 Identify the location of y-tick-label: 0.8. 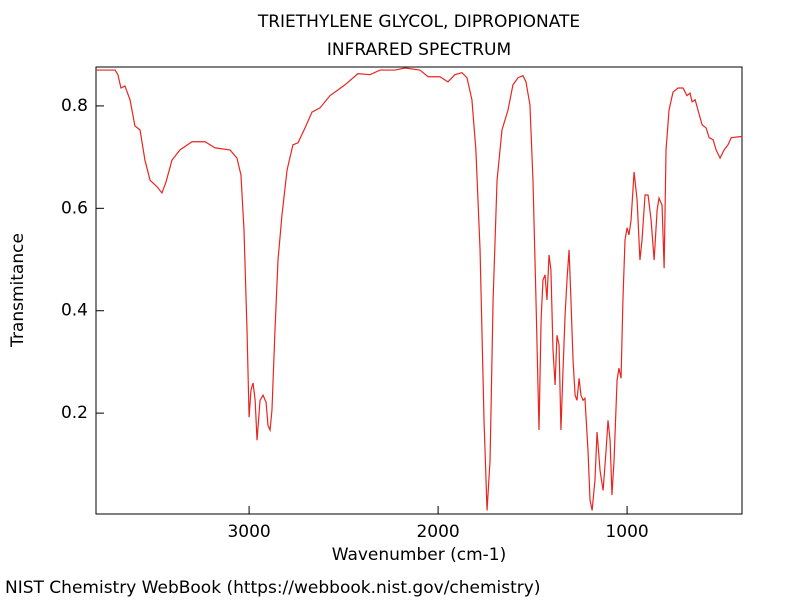
(74, 106).